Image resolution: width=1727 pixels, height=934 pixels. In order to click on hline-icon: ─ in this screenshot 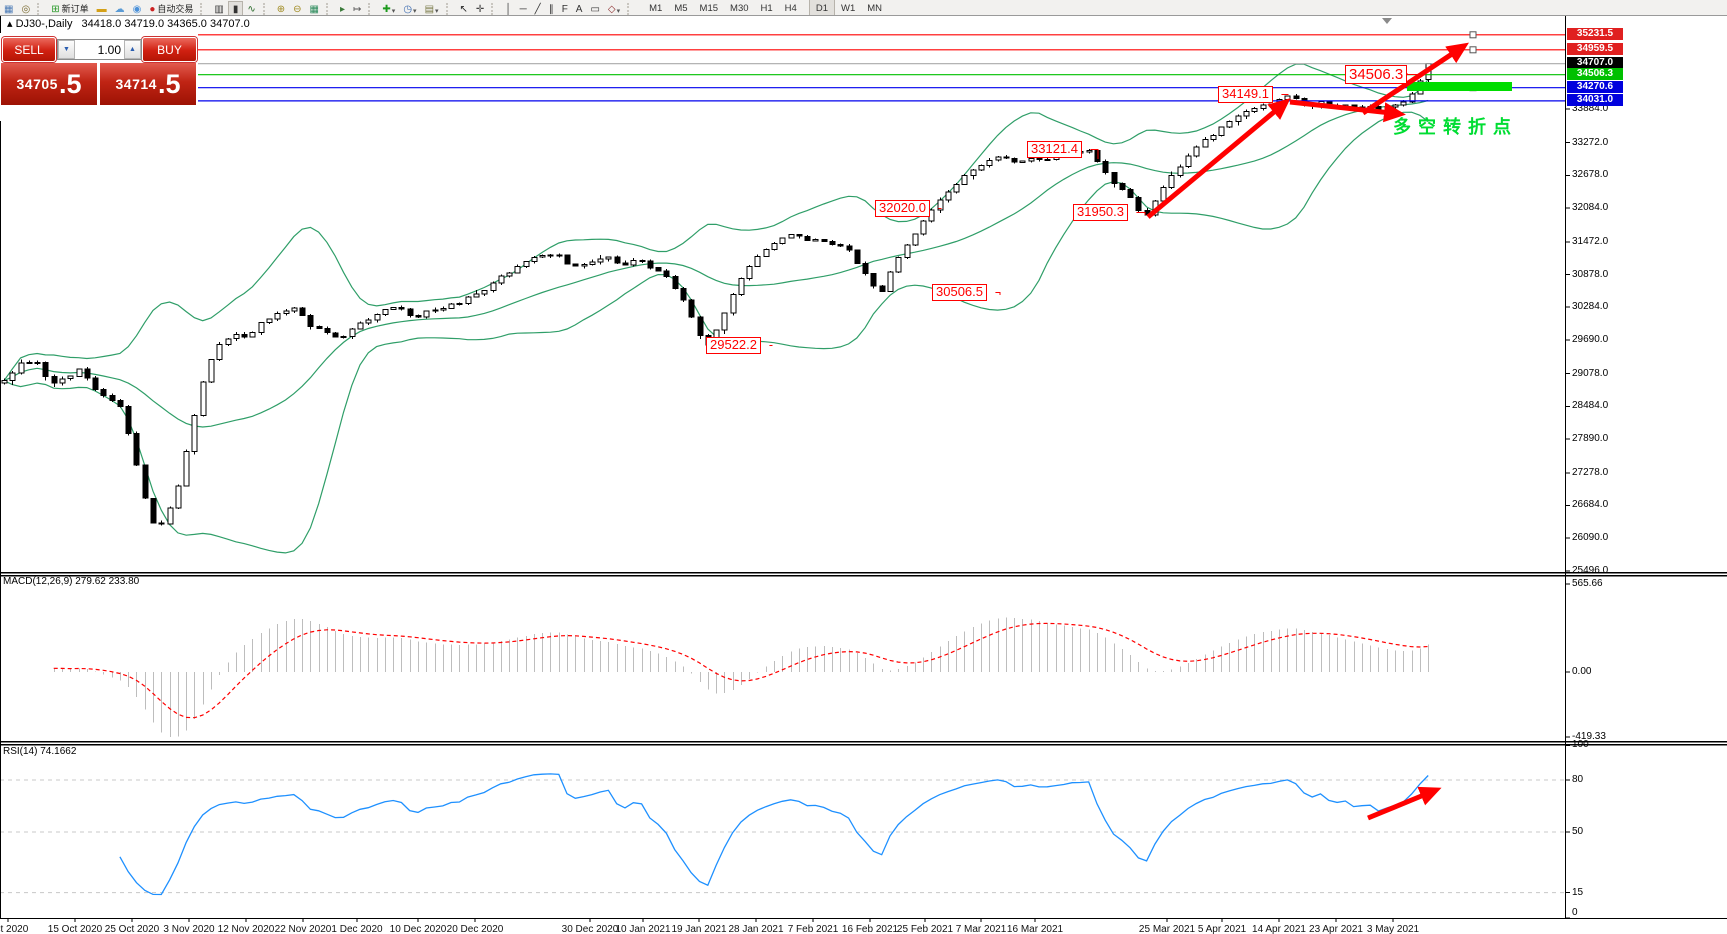, I will do `click(523, 8)`.